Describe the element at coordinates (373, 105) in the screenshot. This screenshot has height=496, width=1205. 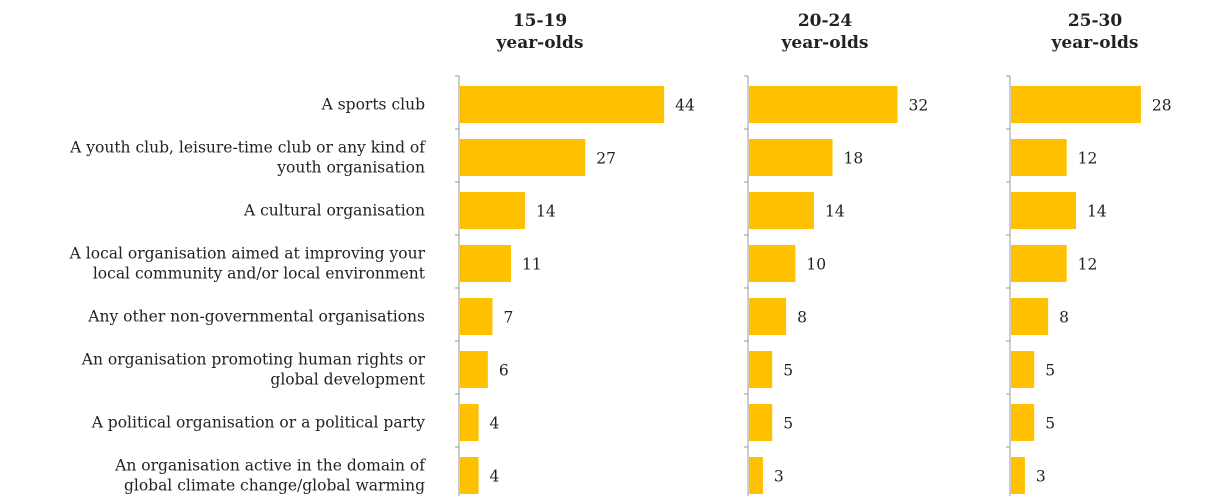
I see `category-label: A sports club` at that location.